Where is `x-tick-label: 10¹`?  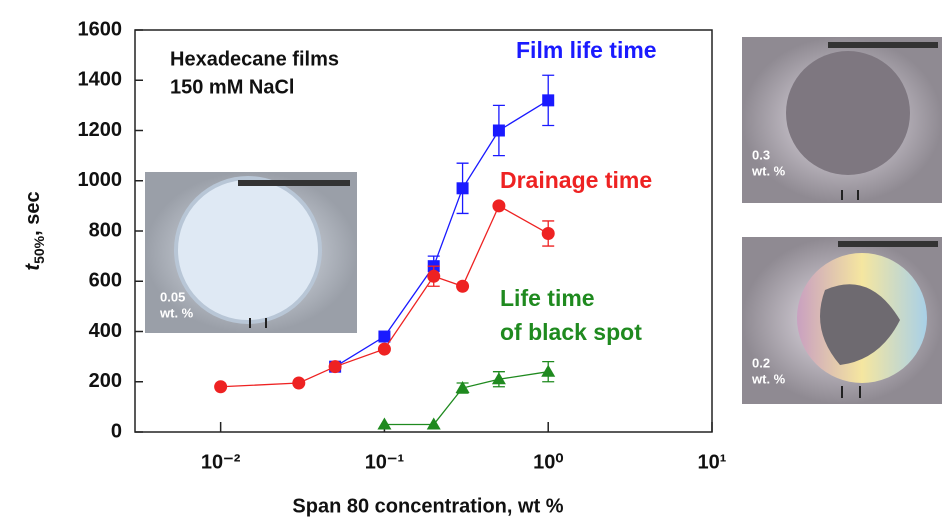
x-tick-label: 10¹ is located at coordinates (712, 462).